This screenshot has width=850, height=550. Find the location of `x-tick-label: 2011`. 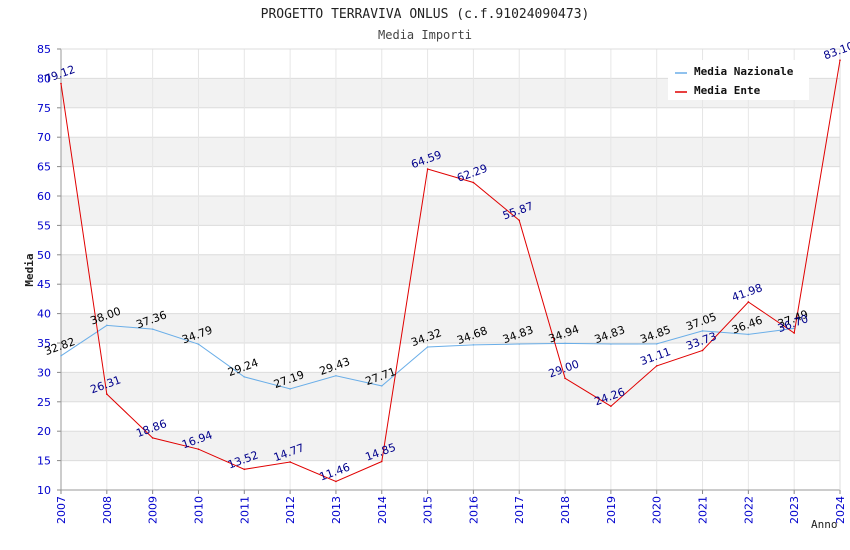

x-tick-label: 2011 is located at coordinates (244, 510).